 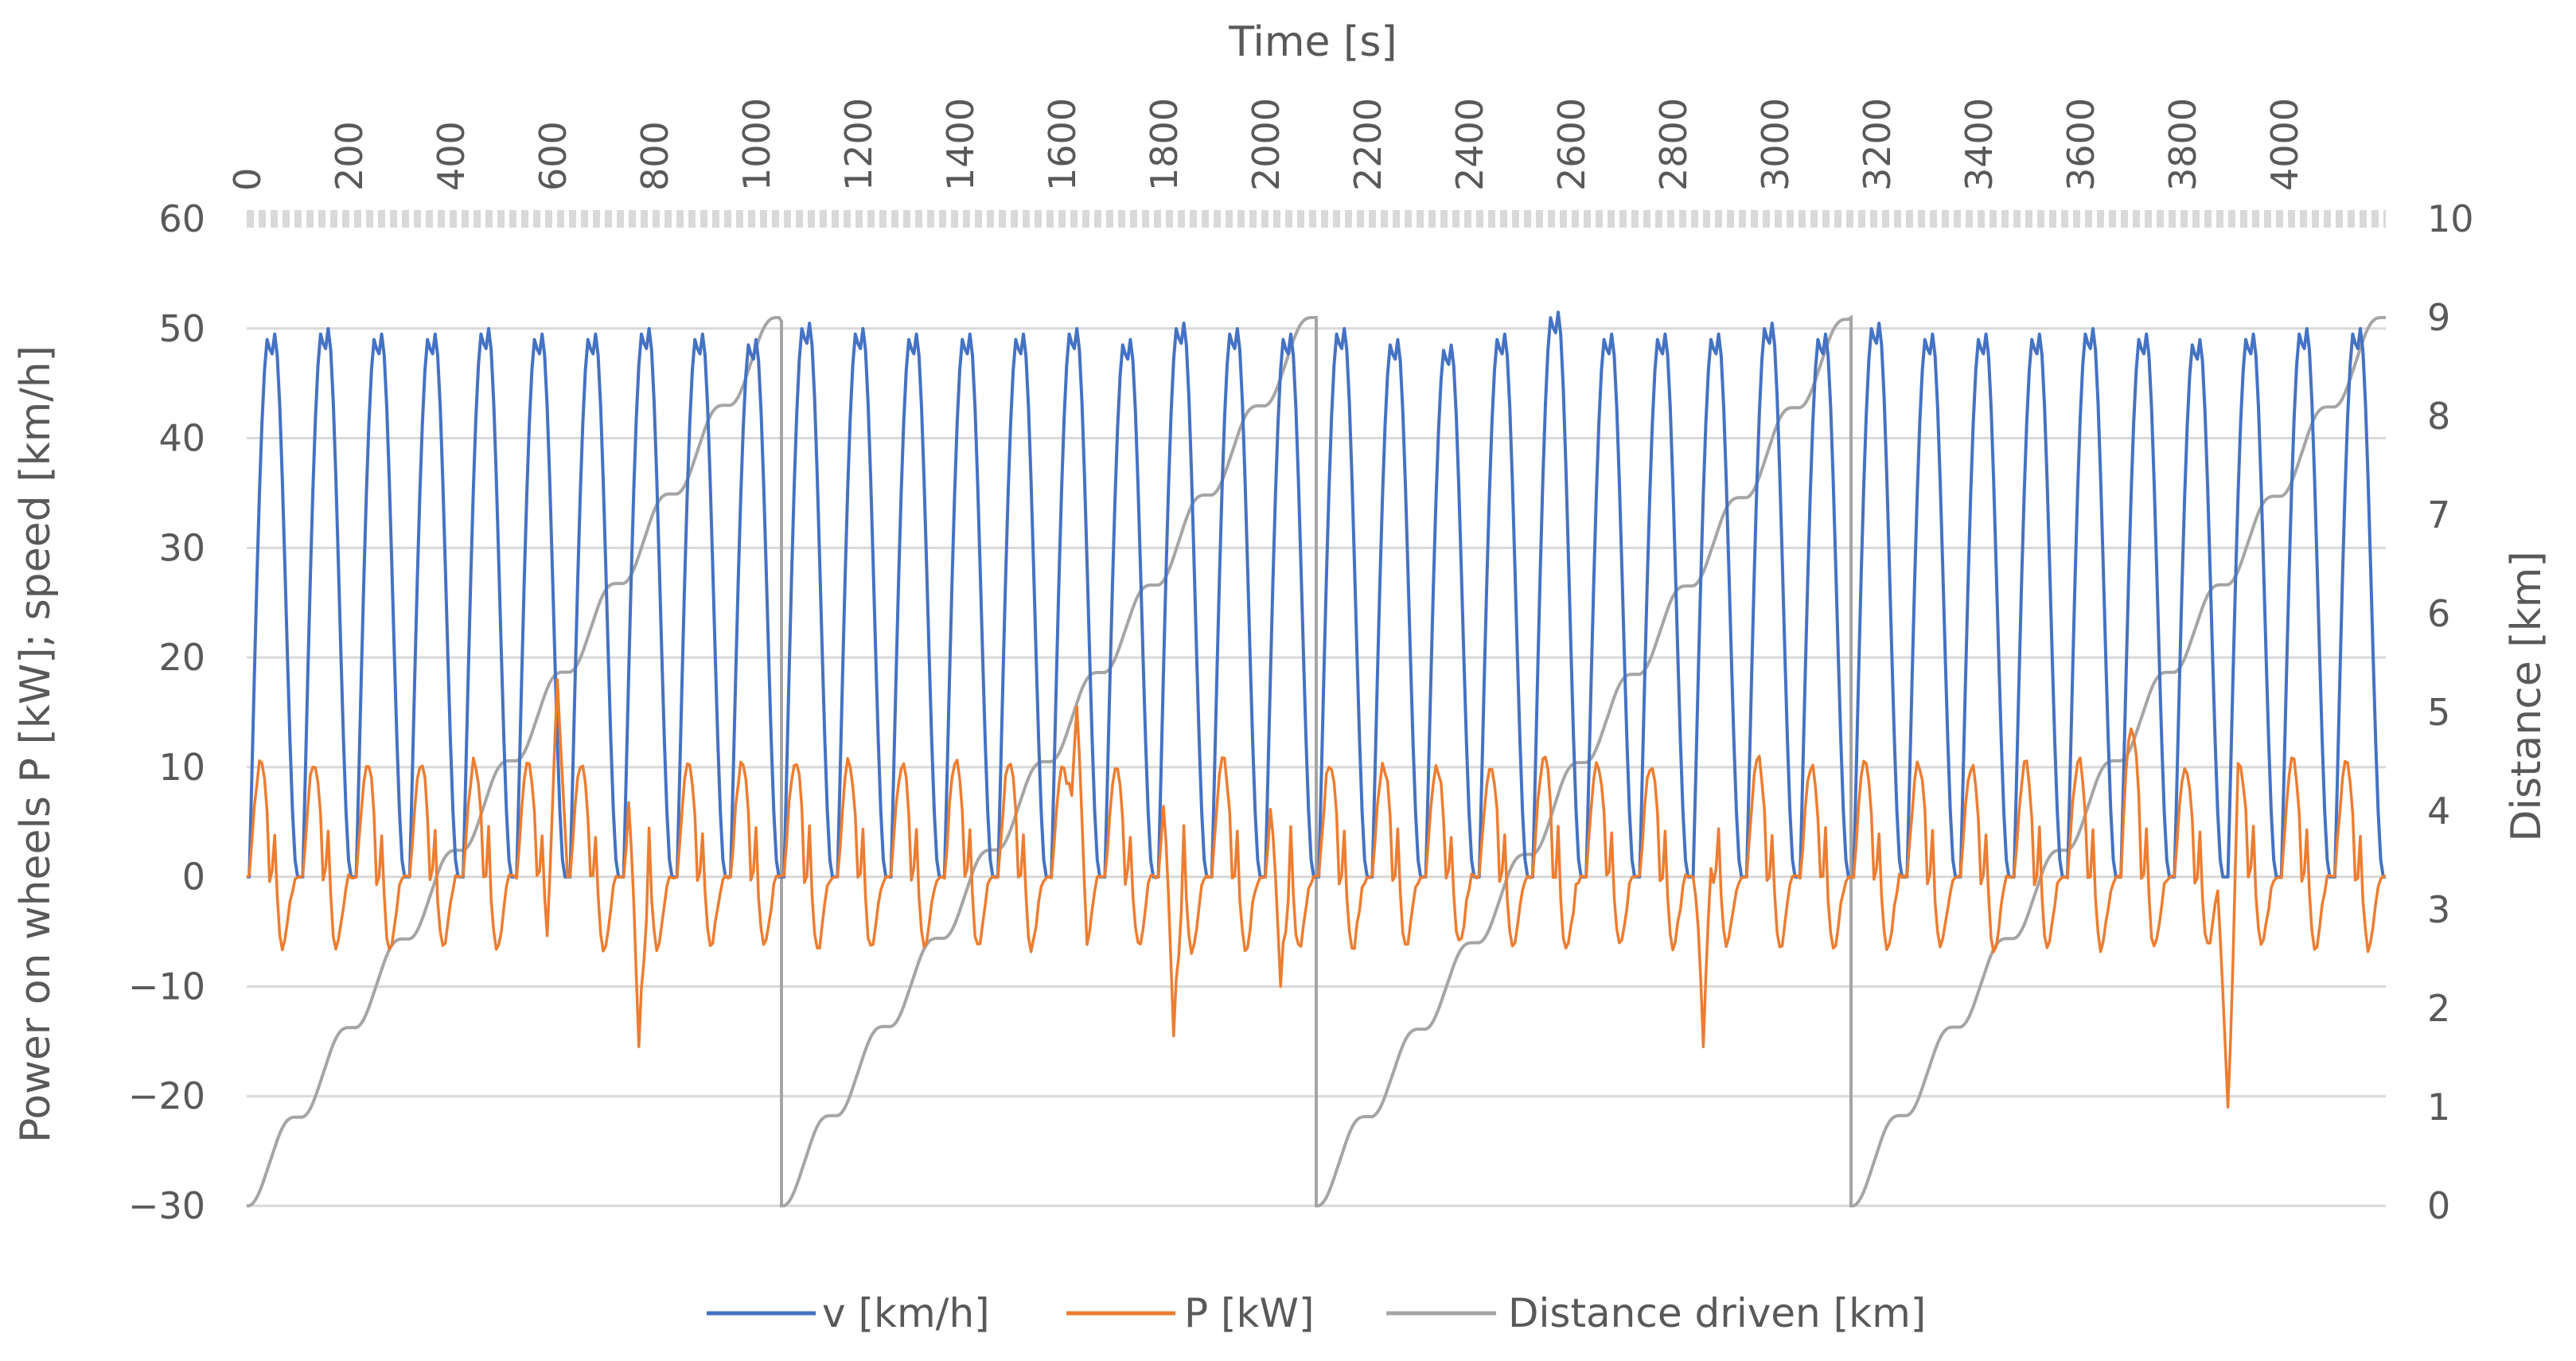 I want to click on right-tick-label: 3, so click(x=2438, y=909).